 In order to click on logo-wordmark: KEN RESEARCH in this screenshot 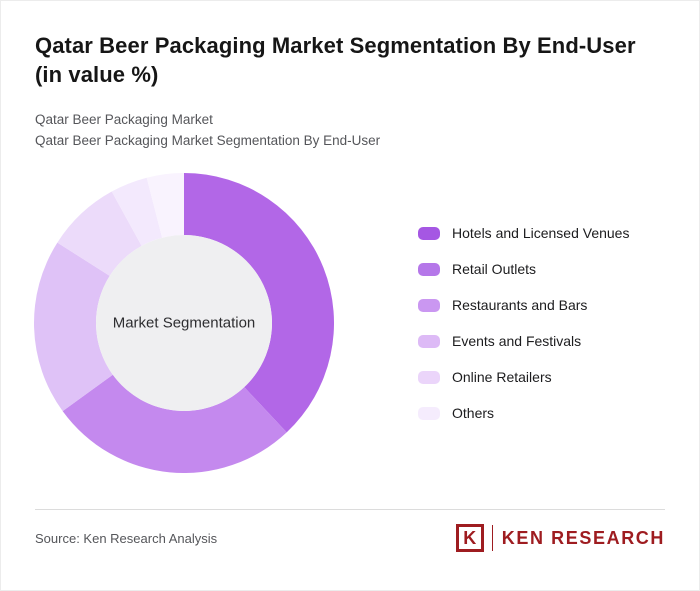, I will do `click(583, 537)`.